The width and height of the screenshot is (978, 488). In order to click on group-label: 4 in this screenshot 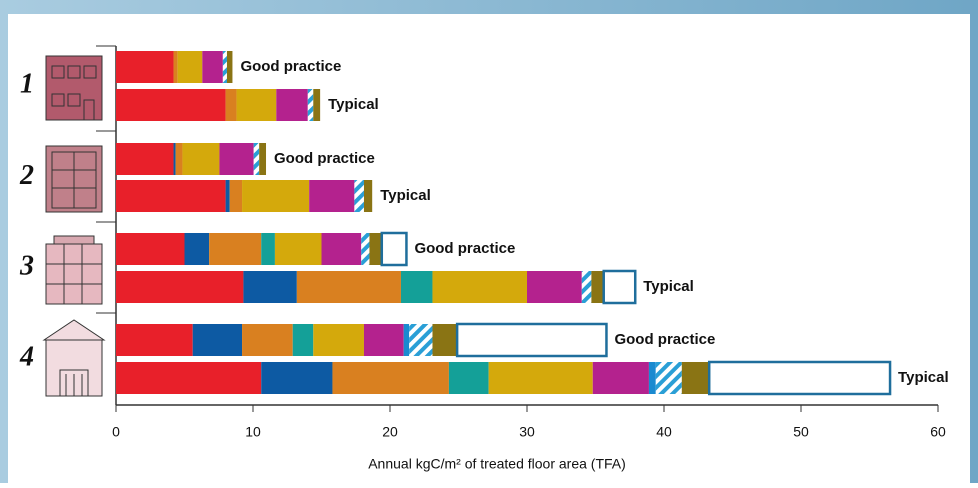, I will do `click(26, 356)`.